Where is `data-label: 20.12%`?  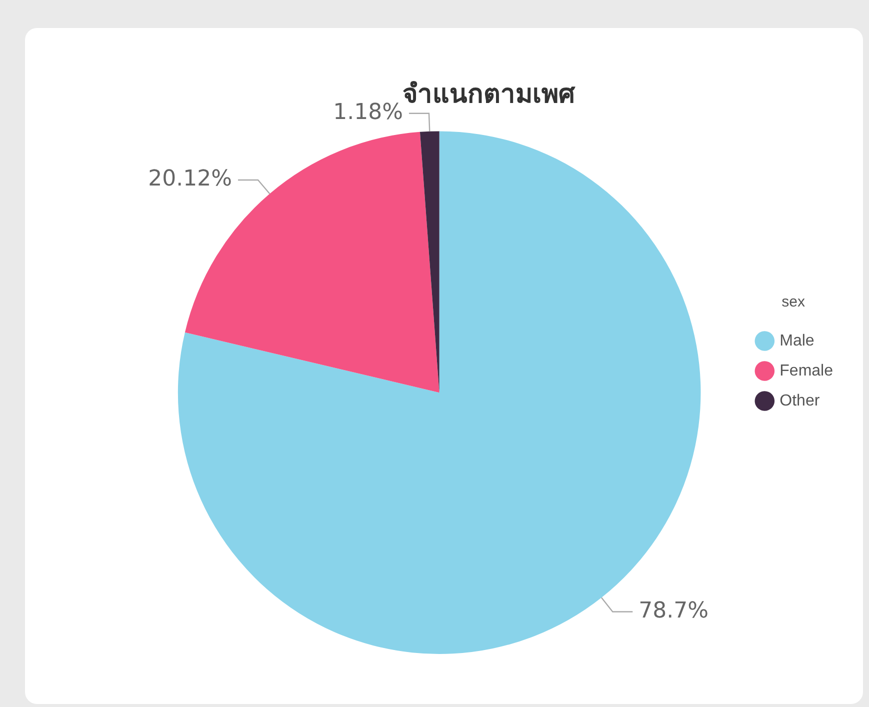
data-label: 20.12% is located at coordinates (190, 179).